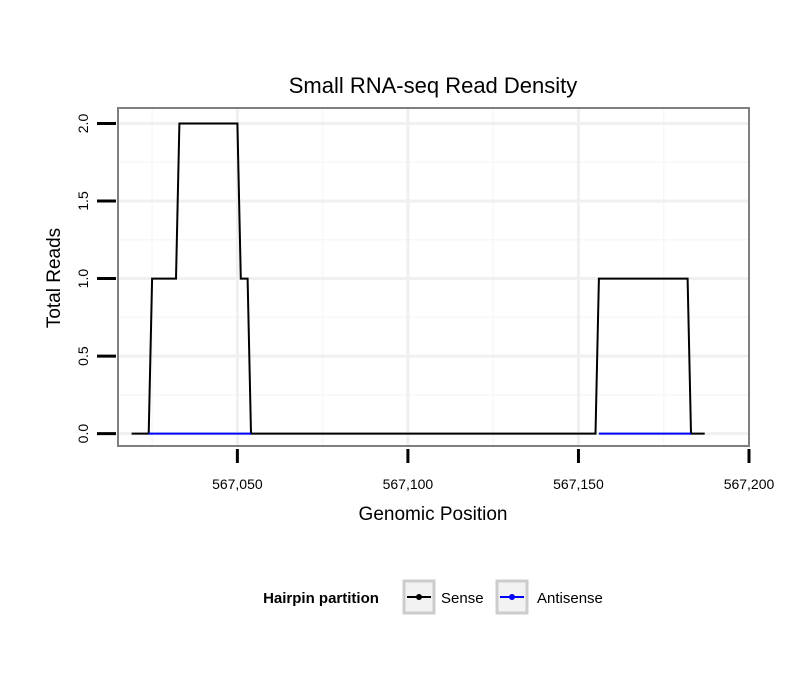 The height and width of the screenshot is (690, 810). I want to click on legend-item-antisense: Antisense, so click(549, 597).